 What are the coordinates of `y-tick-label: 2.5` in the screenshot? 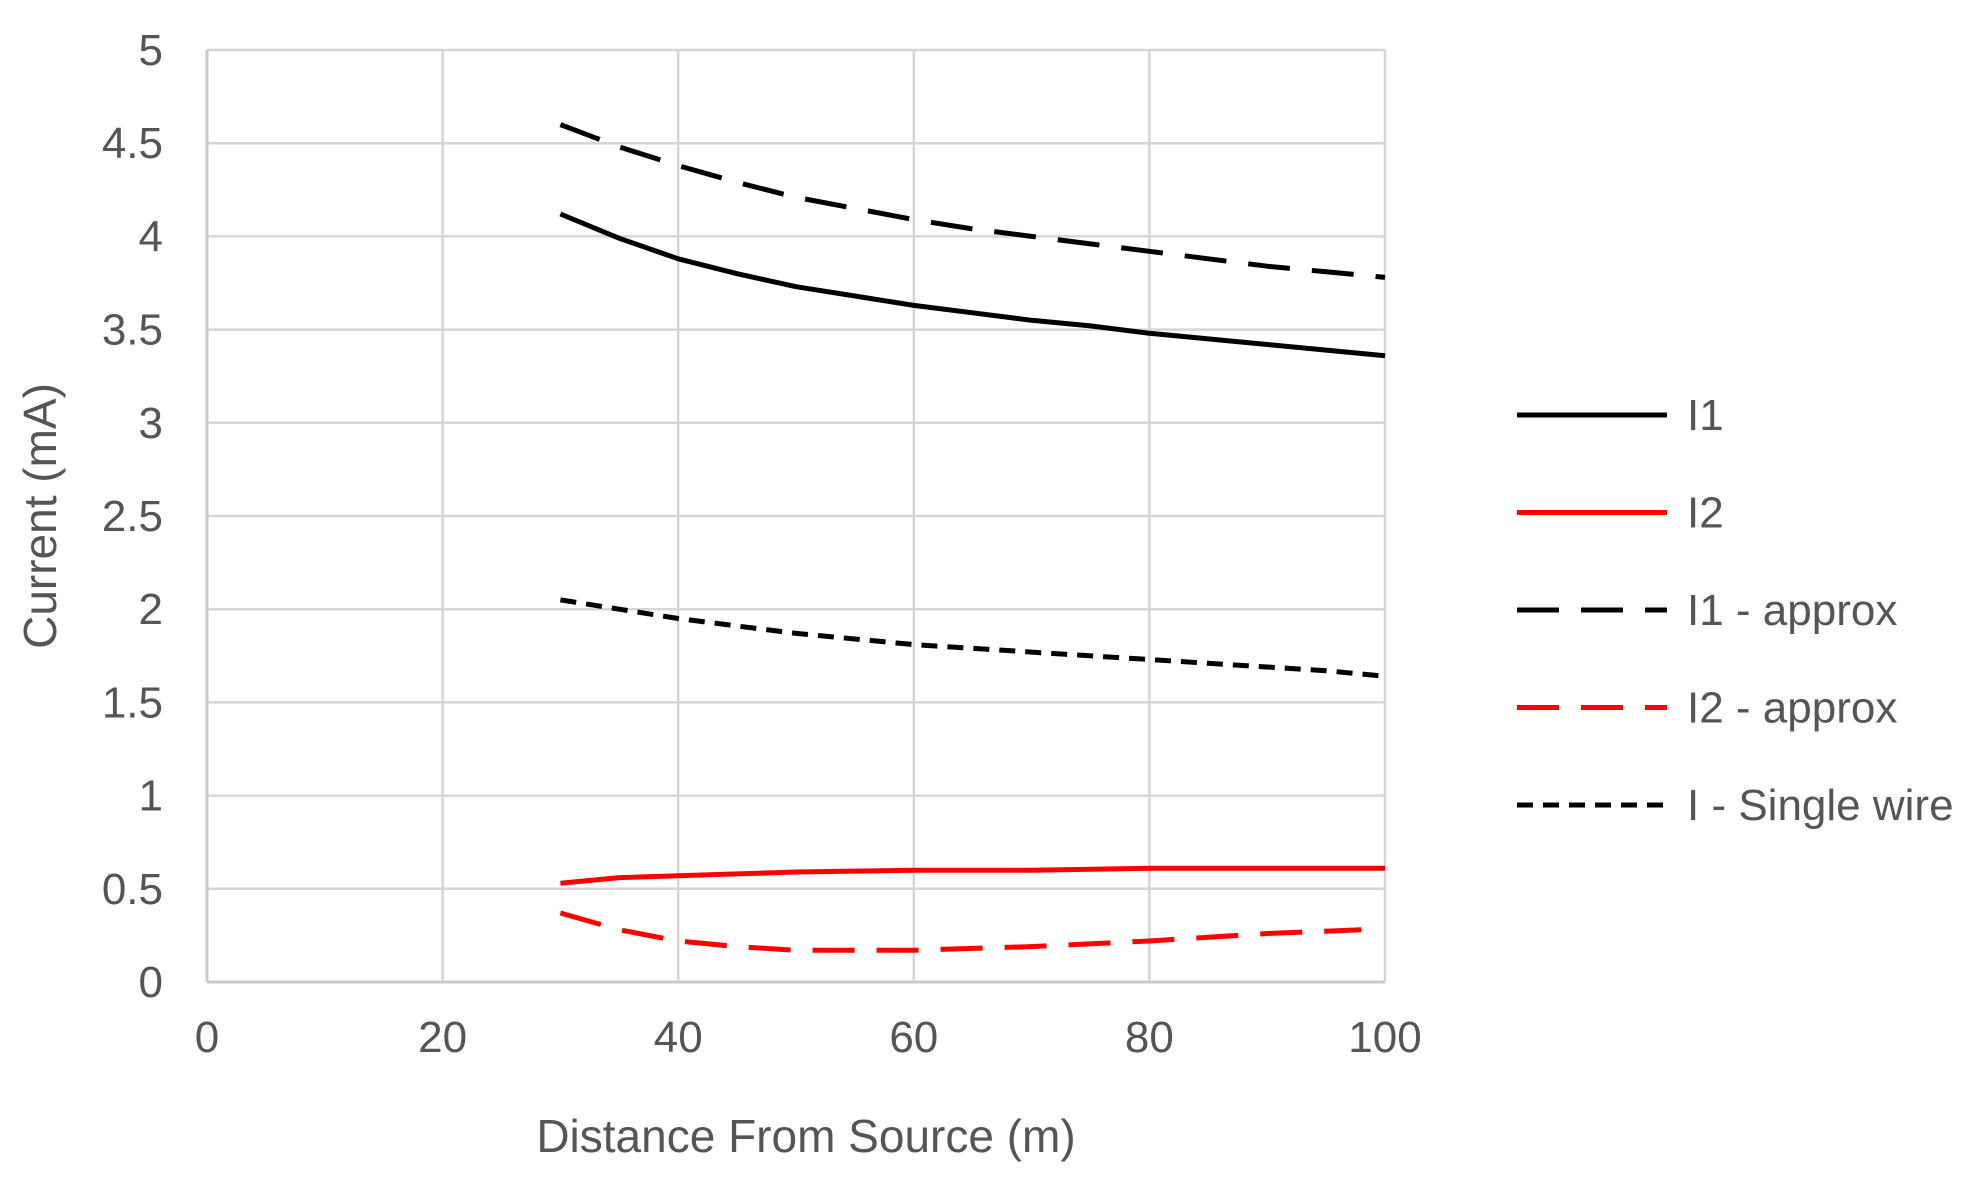 It's located at (132, 516).